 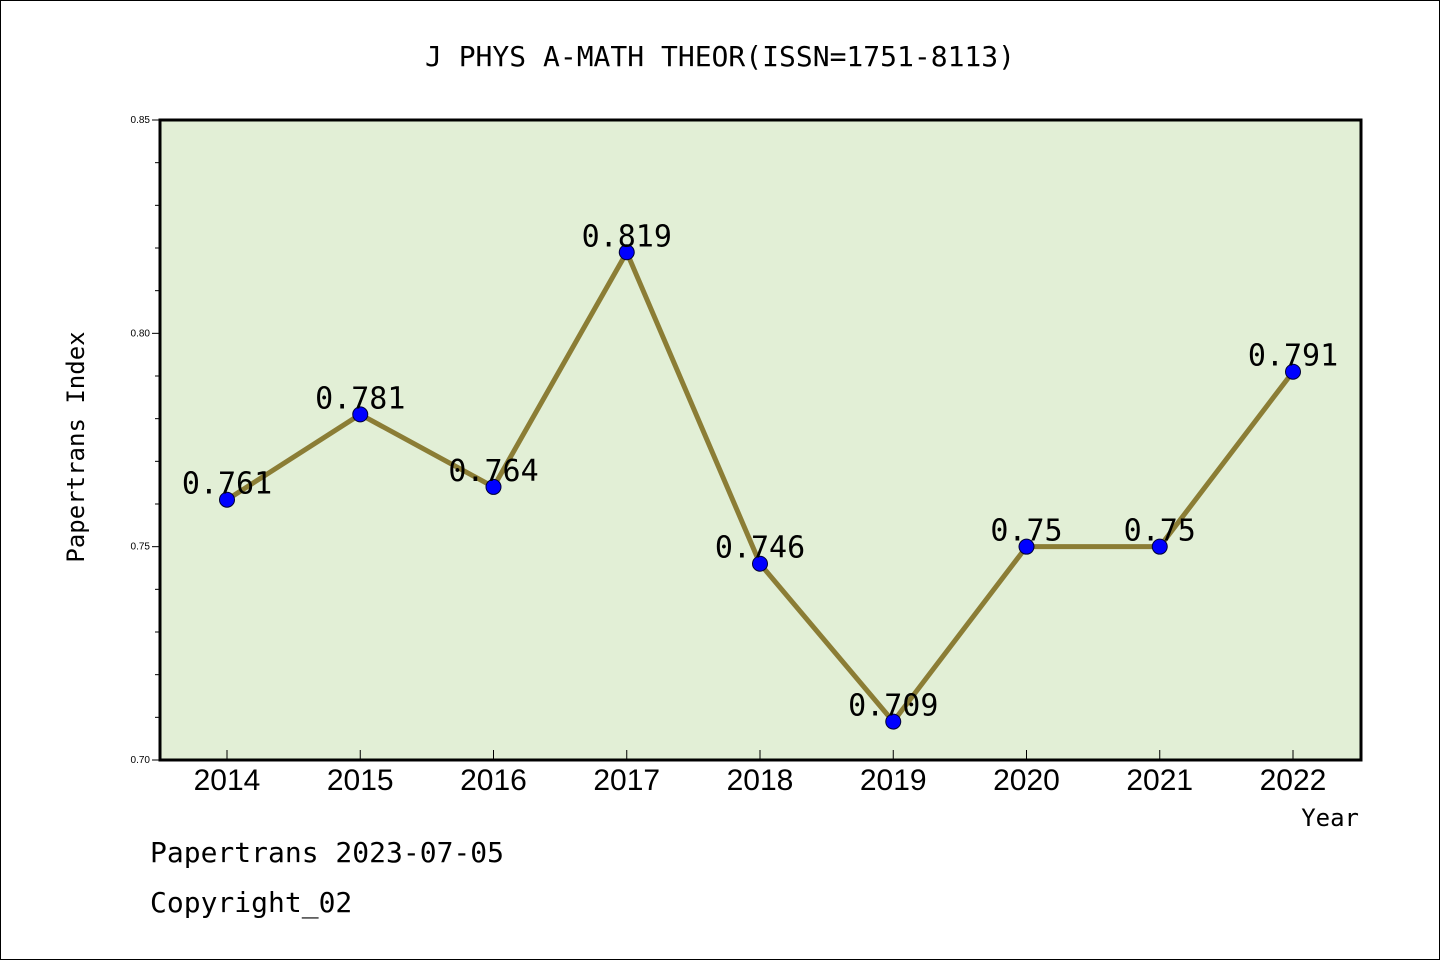 I want to click on x-tick-label: 2018, so click(x=760, y=780).